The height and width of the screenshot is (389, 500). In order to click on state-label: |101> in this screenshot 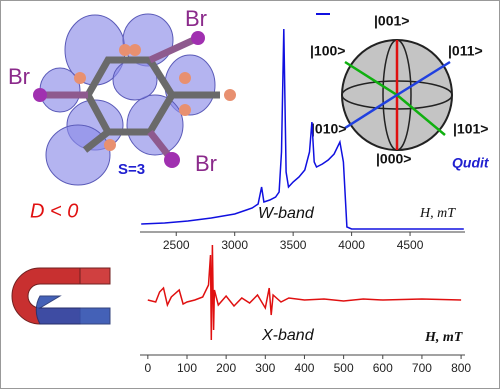, I will do `click(470, 129)`.